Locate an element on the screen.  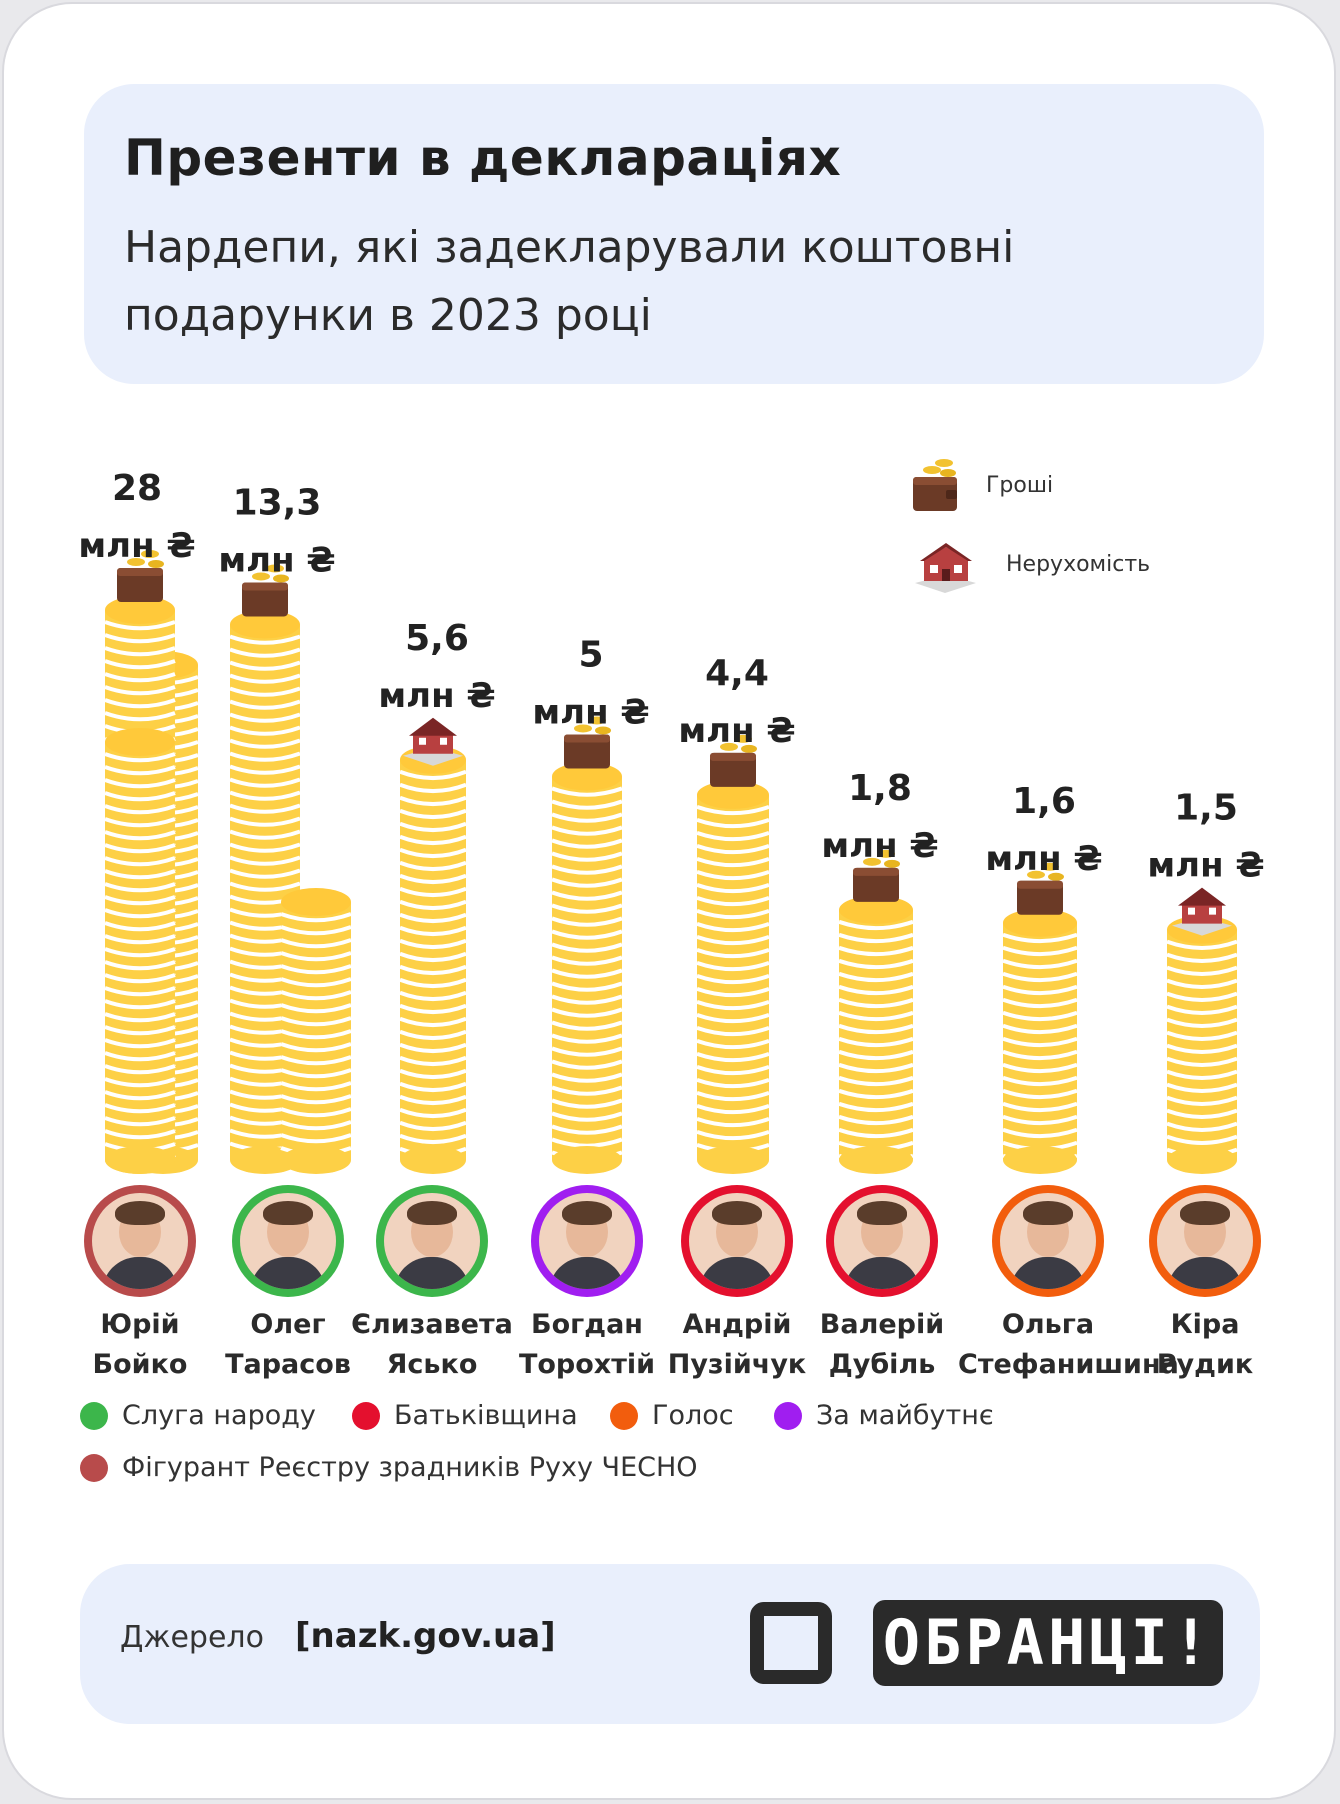
source-link: [nazk.gov.ua] is located at coordinates (425, 1636).